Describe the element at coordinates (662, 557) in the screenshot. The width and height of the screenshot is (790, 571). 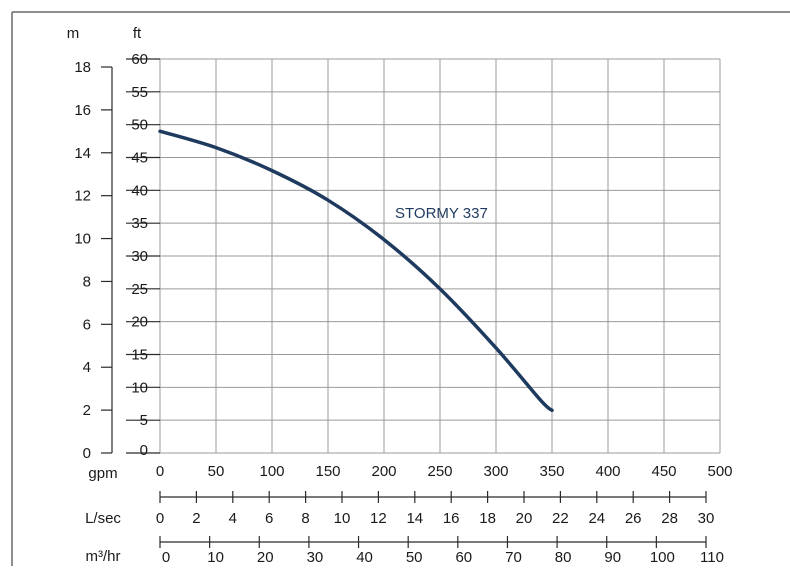
I see `x-tick-label-m3hr: 100` at that location.